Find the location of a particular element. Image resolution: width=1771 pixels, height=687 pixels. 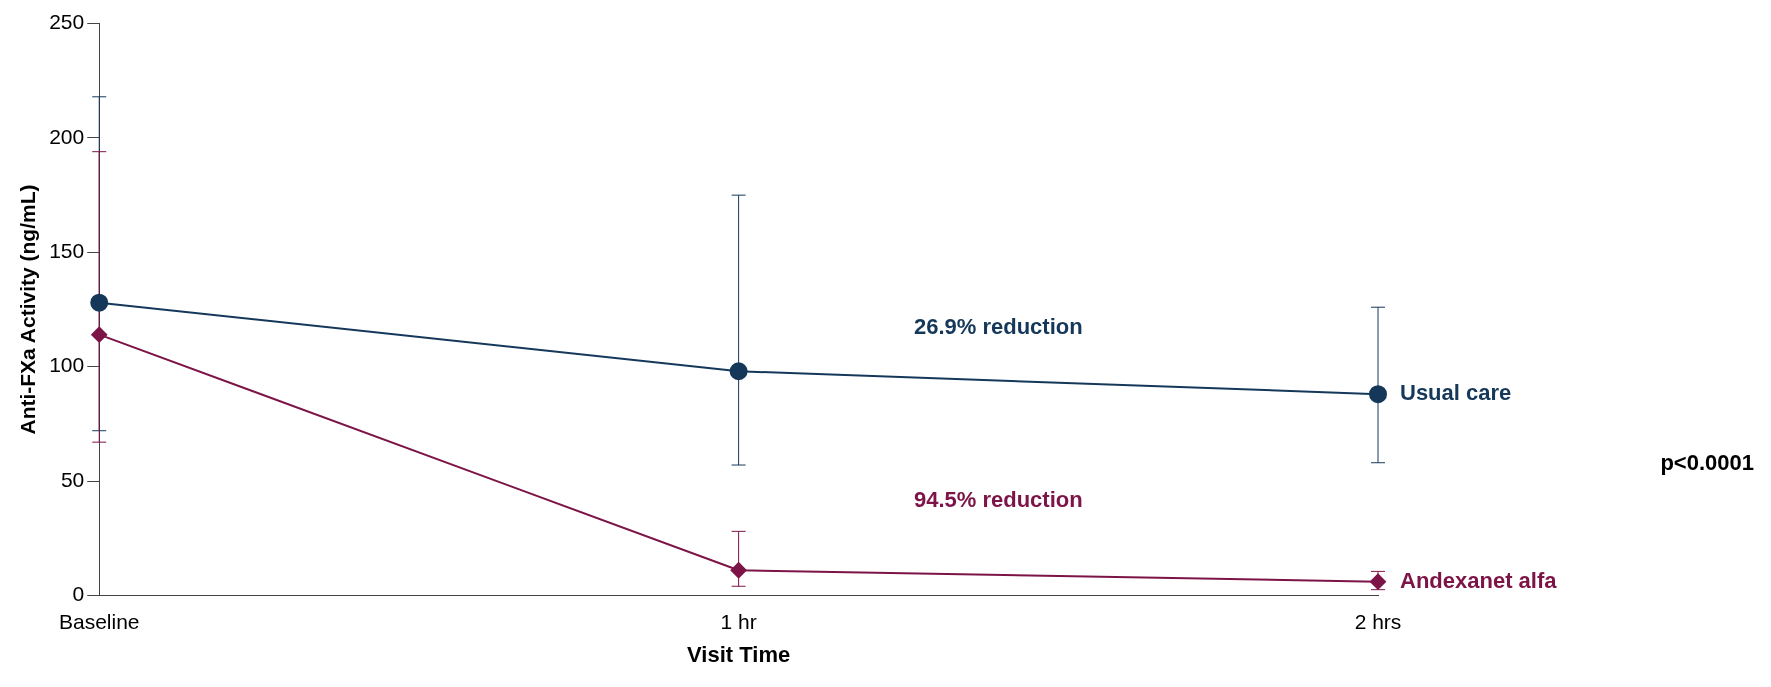

series-label: Andexanet alfa is located at coordinates (1479, 580).